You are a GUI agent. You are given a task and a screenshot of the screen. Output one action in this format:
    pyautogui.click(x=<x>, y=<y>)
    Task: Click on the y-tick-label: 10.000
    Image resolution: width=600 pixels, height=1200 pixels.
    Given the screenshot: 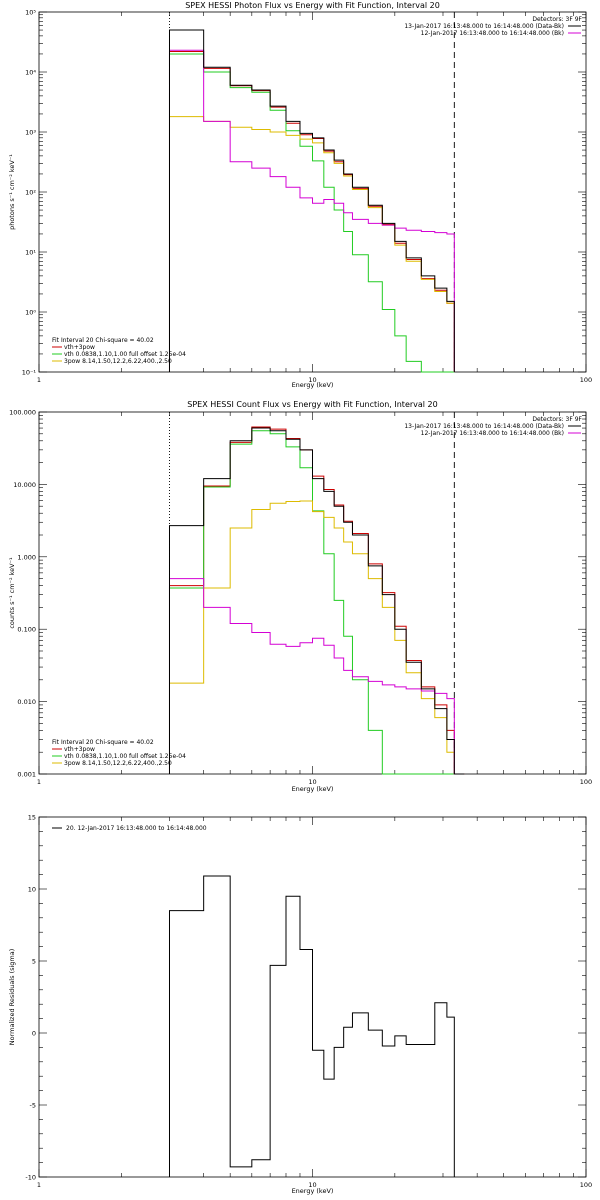 What is the action you would take?
    pyautogui.click(x=24, y=485)
    